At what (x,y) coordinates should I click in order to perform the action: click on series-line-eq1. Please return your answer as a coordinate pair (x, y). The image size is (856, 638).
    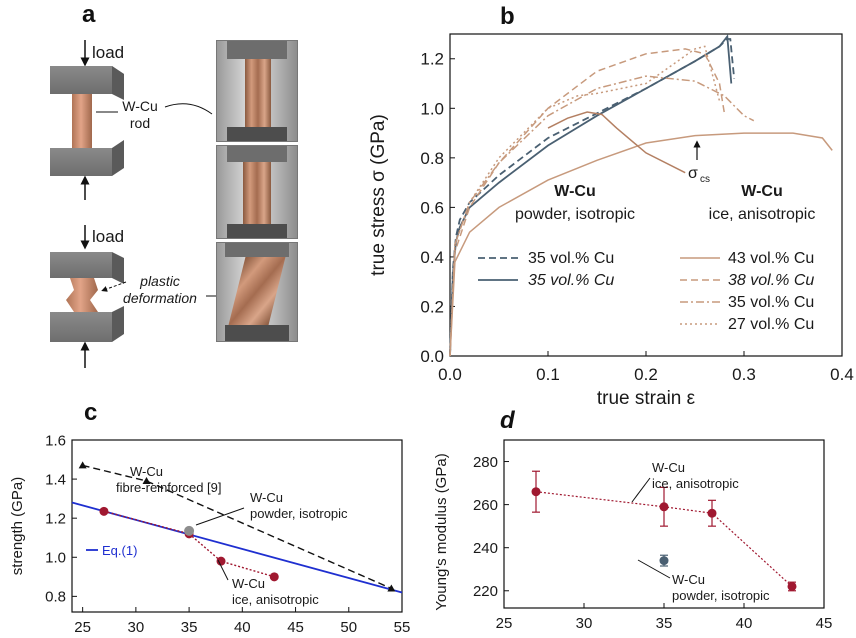
    Looking at the image, I should click on (237, 547).